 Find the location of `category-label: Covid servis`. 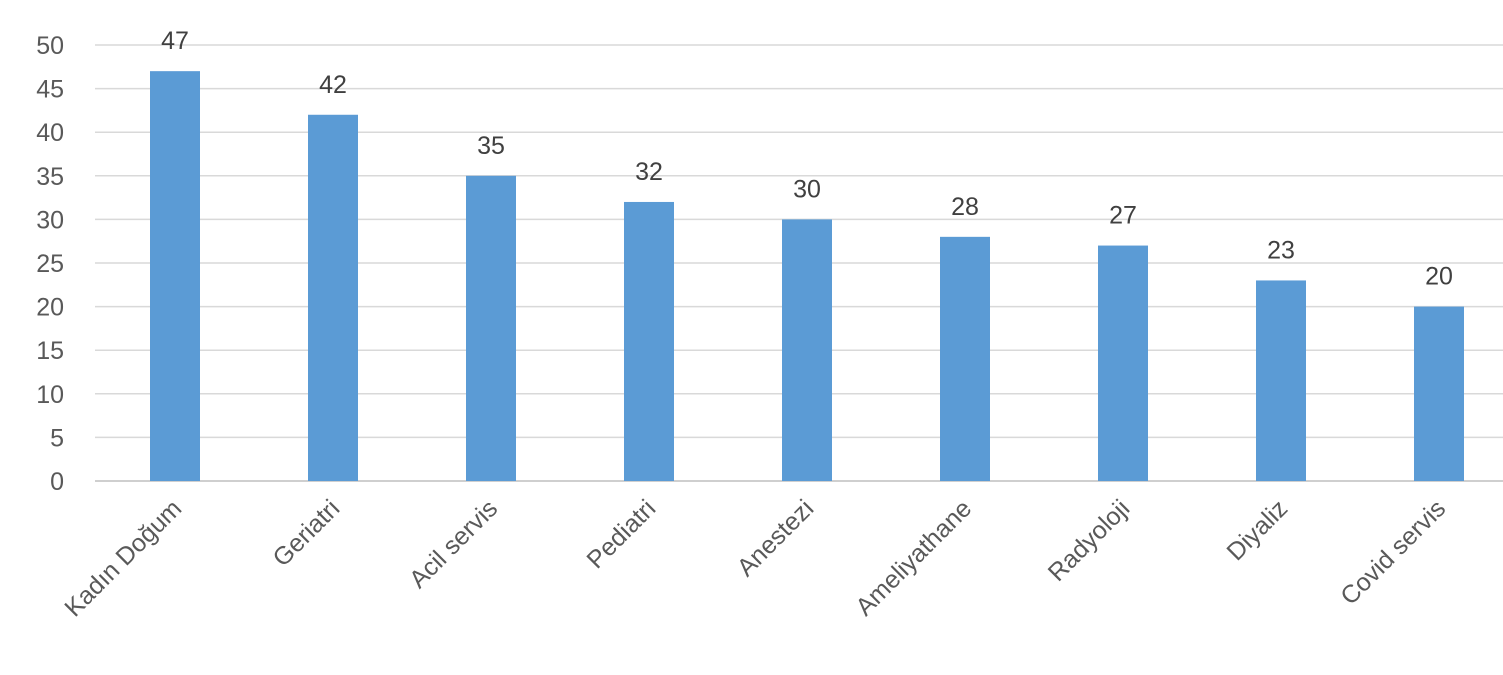

category-label: Covid servis is located at coordinates (1393, 552).